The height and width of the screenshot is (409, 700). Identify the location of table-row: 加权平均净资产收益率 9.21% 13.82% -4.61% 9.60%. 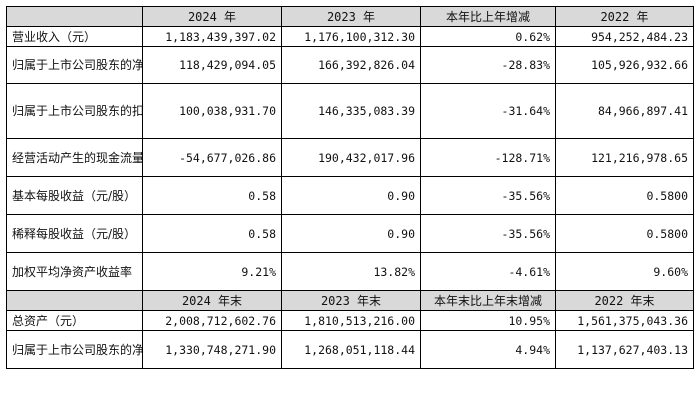
(350, 271).